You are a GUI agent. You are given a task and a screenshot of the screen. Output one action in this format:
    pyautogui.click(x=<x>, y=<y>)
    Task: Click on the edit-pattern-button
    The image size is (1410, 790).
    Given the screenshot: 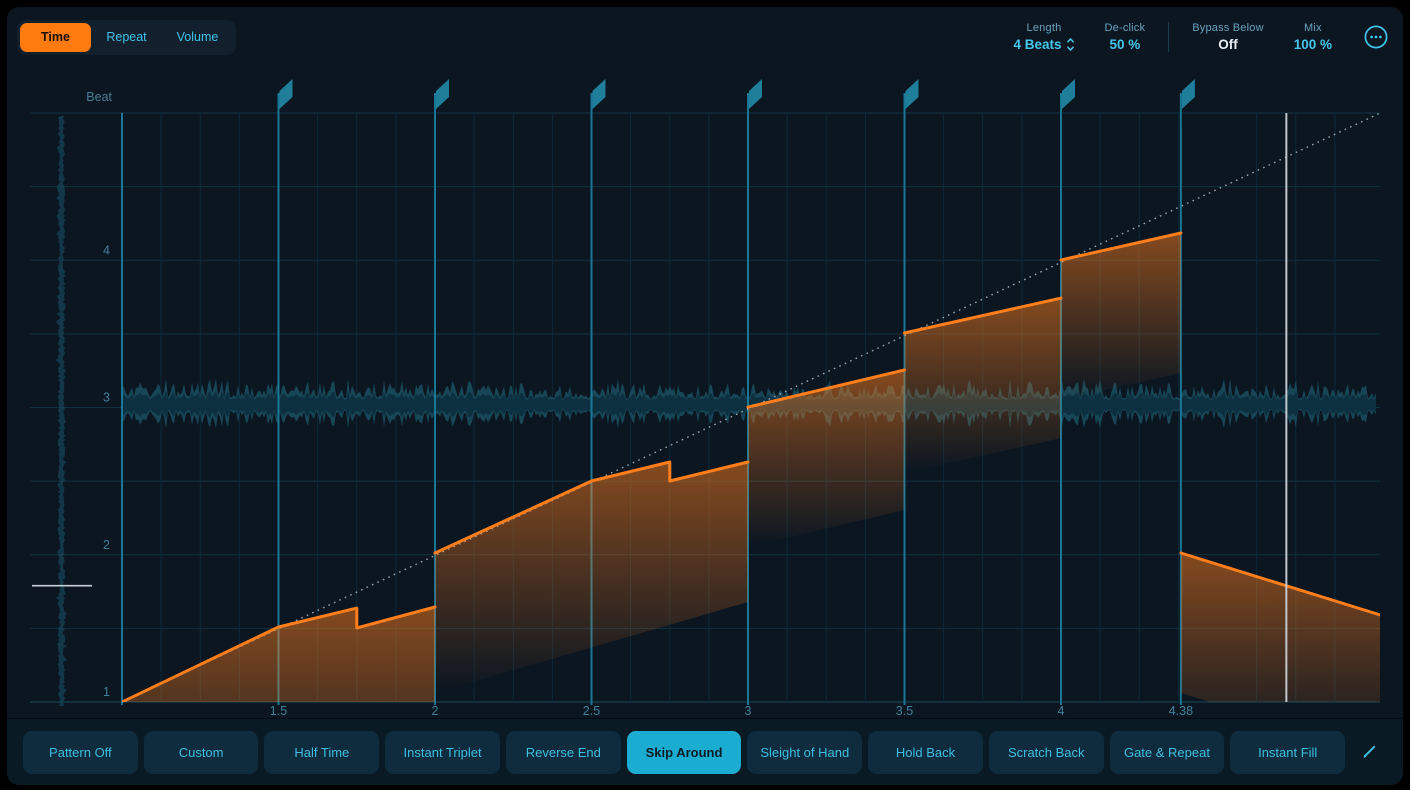 What is the action you would take?
    pyautogui.click(x=1369, y=752)
    